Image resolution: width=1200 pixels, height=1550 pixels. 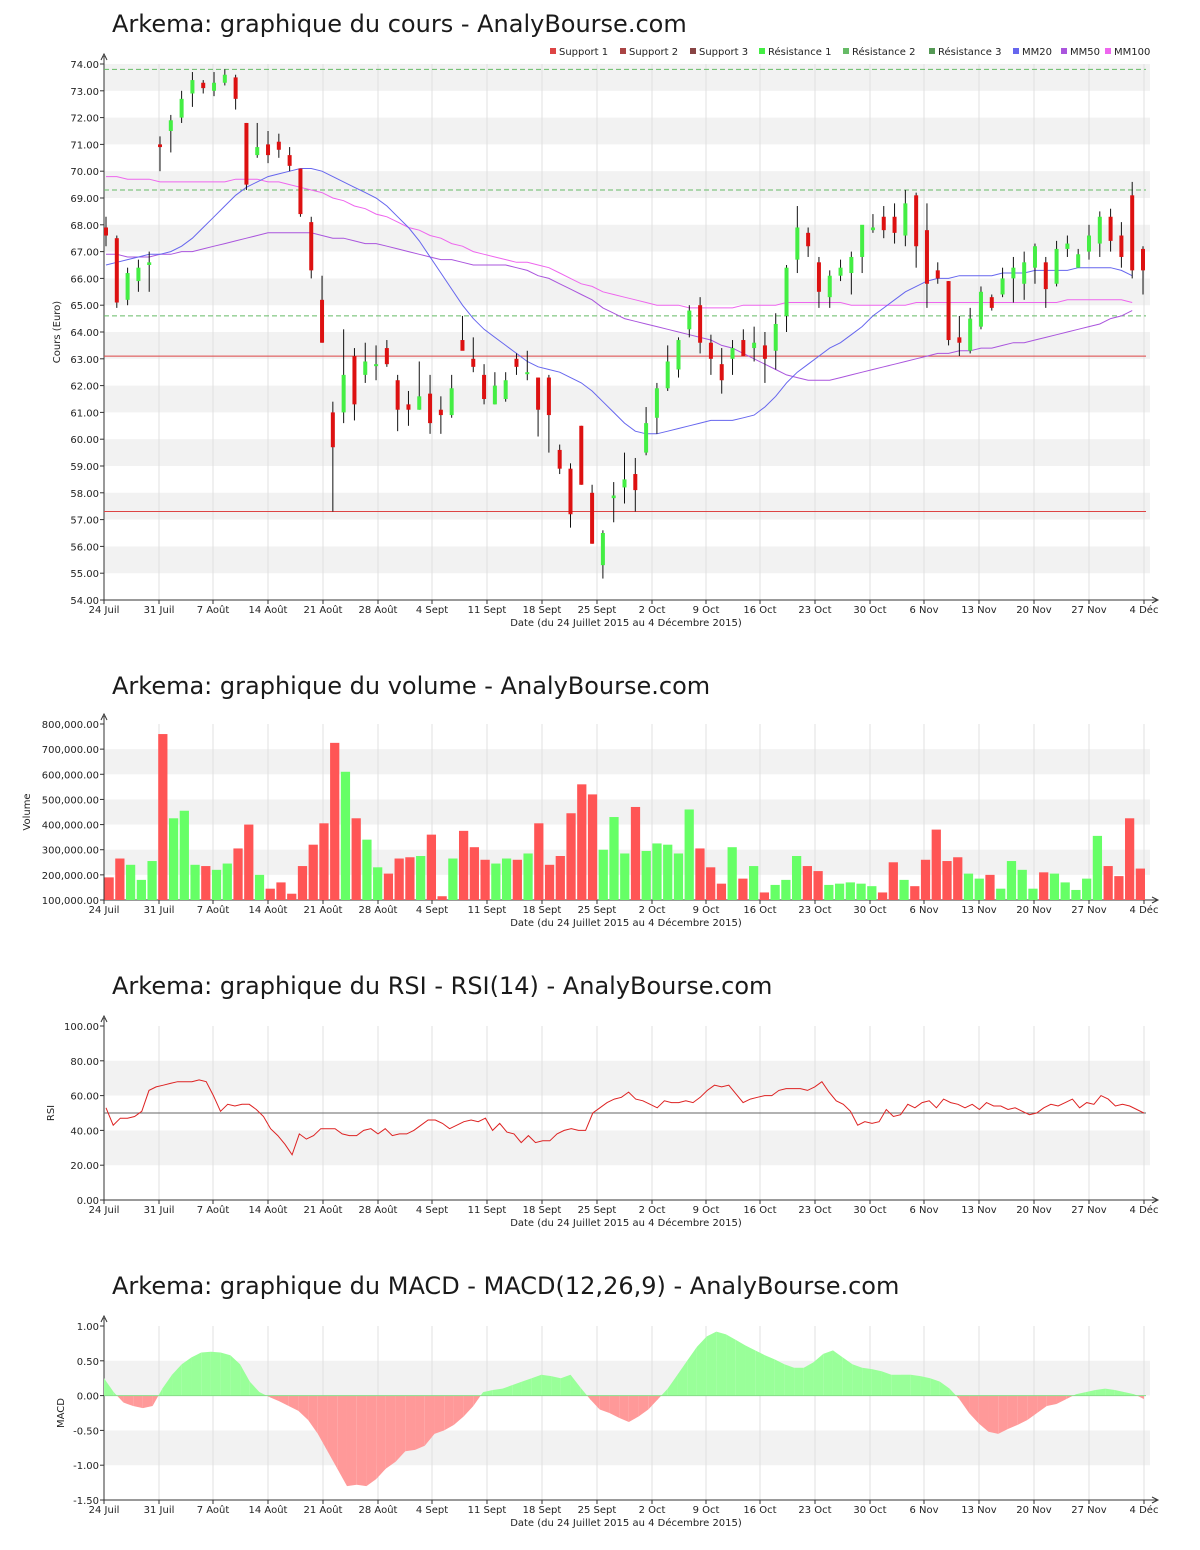 I want to click on y-tick-label: 69.00, so click(x=84, y=199).